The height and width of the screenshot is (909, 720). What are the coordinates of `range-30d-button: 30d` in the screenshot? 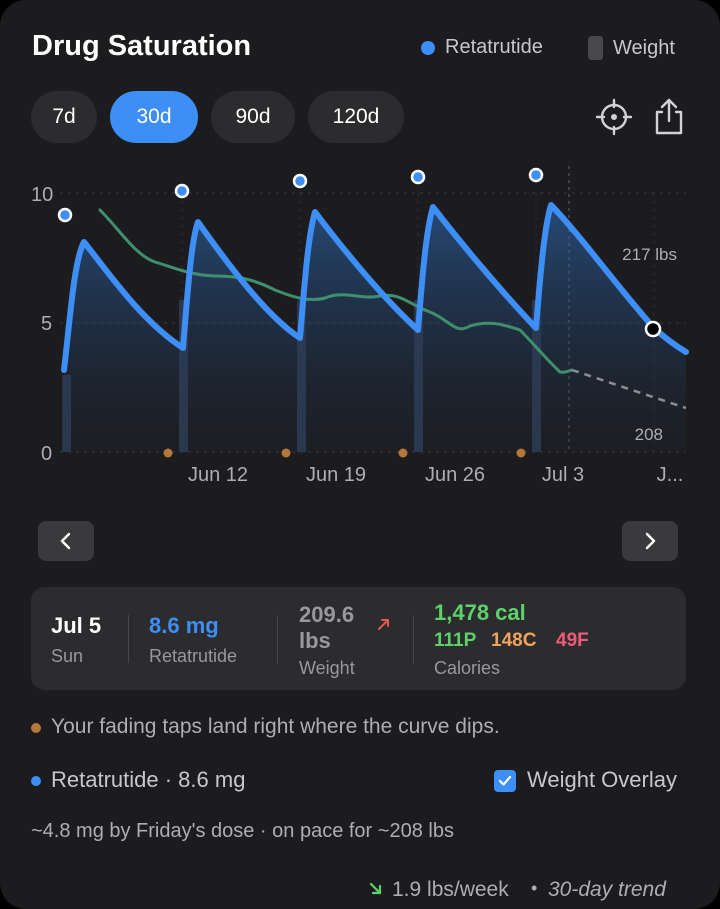 It's located at (154, 117).